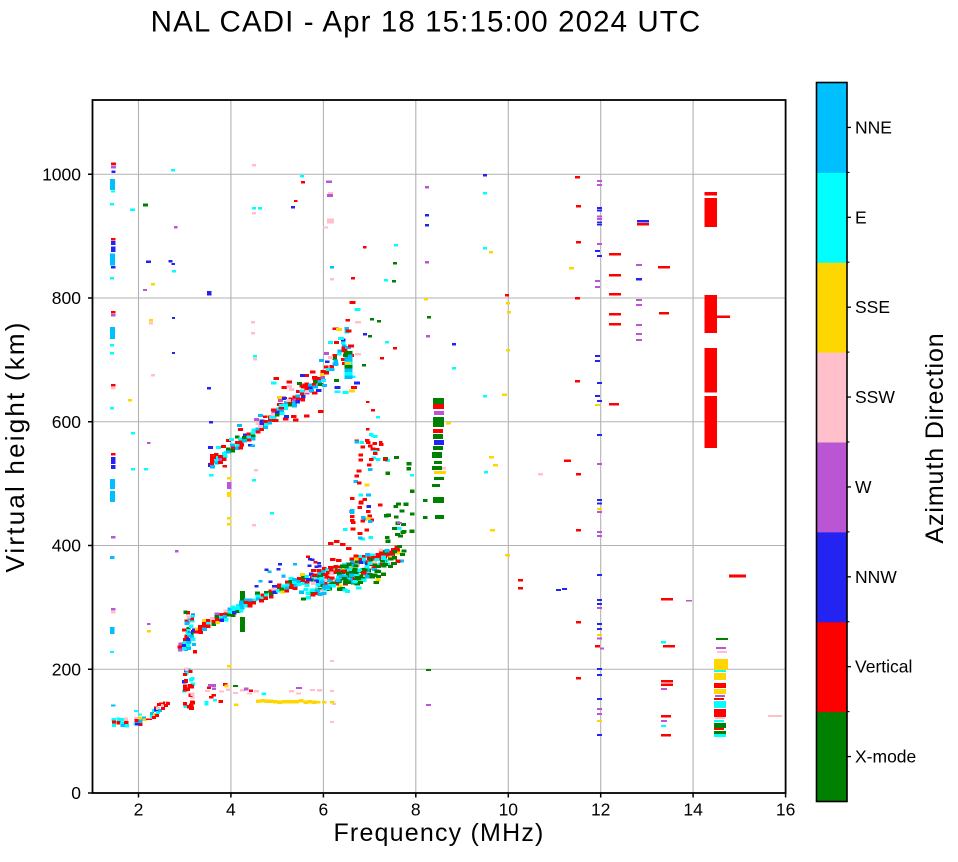 The width and height of the screenshot is (958, 862). What do you see at coordinates (426, 22) in the screenshot?
I see `svg-text:NAL CADI - Apr 18 15:15:00 202: NAL CADI - Apr 18 15:15:00 2024 UTC` at bounding box center [426, 22].